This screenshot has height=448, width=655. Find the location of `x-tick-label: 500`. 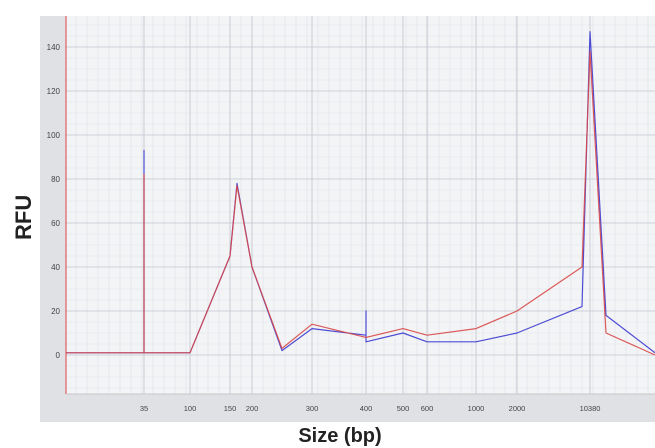

x-tick-label: 500 is located at coordinates (403, 408).